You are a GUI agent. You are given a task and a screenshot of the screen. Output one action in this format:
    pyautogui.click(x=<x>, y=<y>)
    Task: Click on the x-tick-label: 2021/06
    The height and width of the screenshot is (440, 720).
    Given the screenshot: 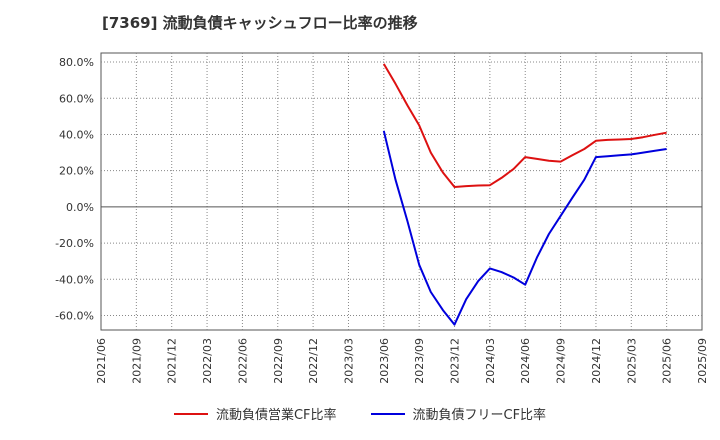 What is the action you would take?
    pyautogui.click(x=101, y=361)
    